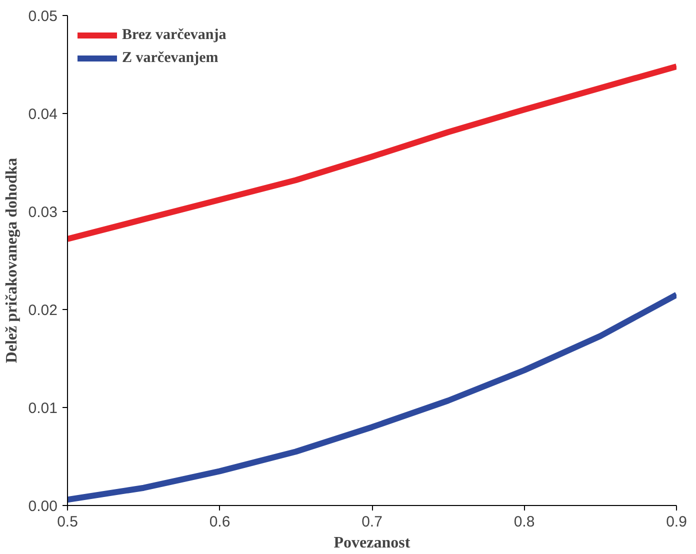  I want to click on y-tick-label: 0.04, so click(43, 114).